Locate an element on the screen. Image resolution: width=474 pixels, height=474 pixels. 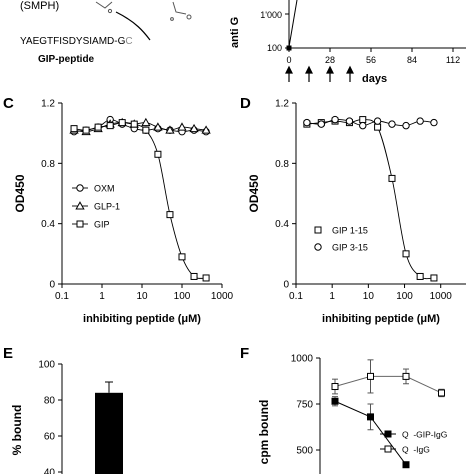
y-axis-label: % bound is located at coordinates (17, 430).